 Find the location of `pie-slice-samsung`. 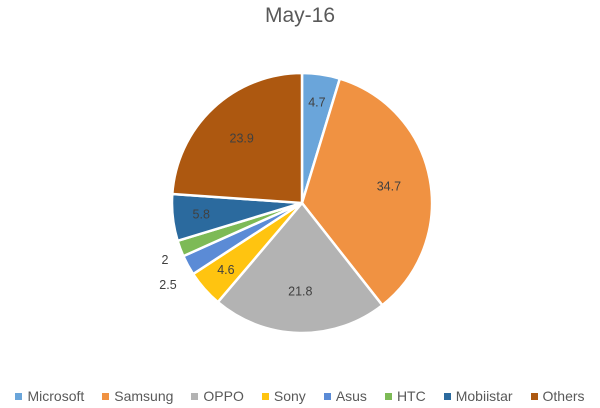

pie-slice-samsung is located at coordinates (367, 192).